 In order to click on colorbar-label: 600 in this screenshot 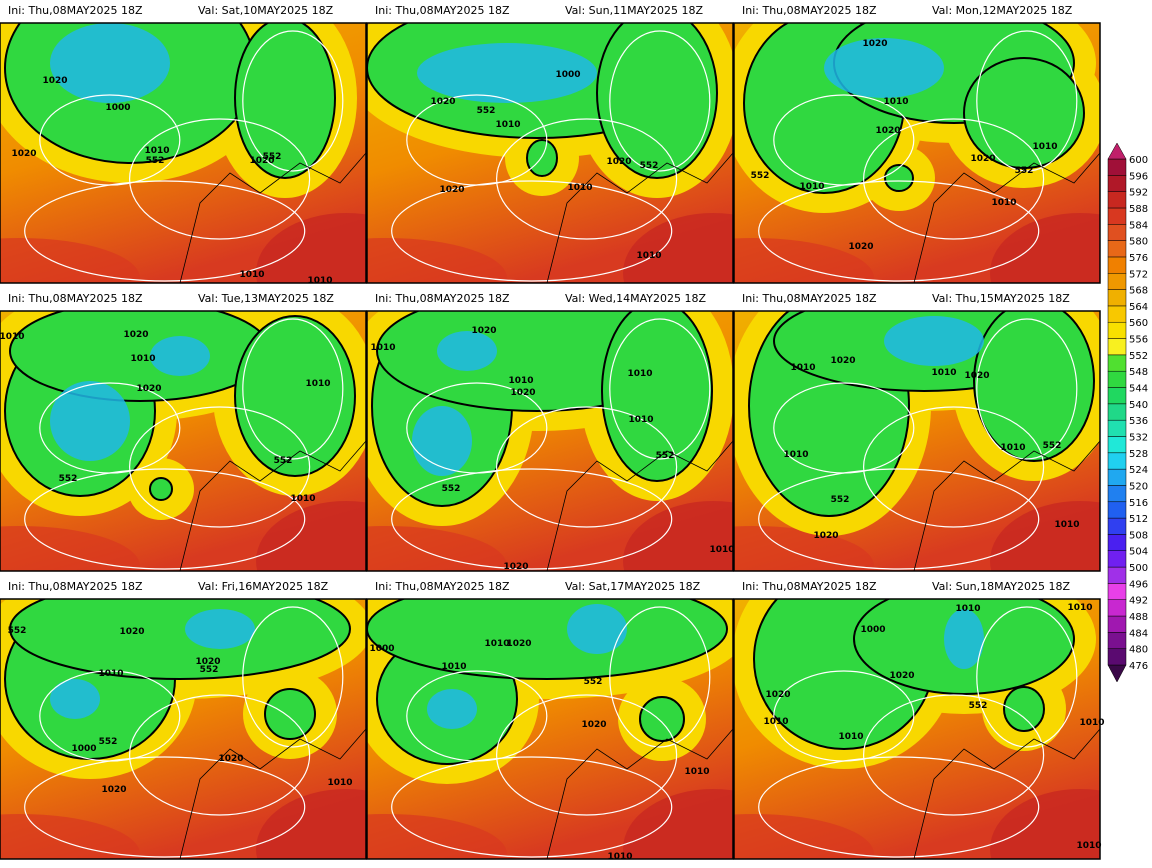, I will do `click(1138, 160)`.